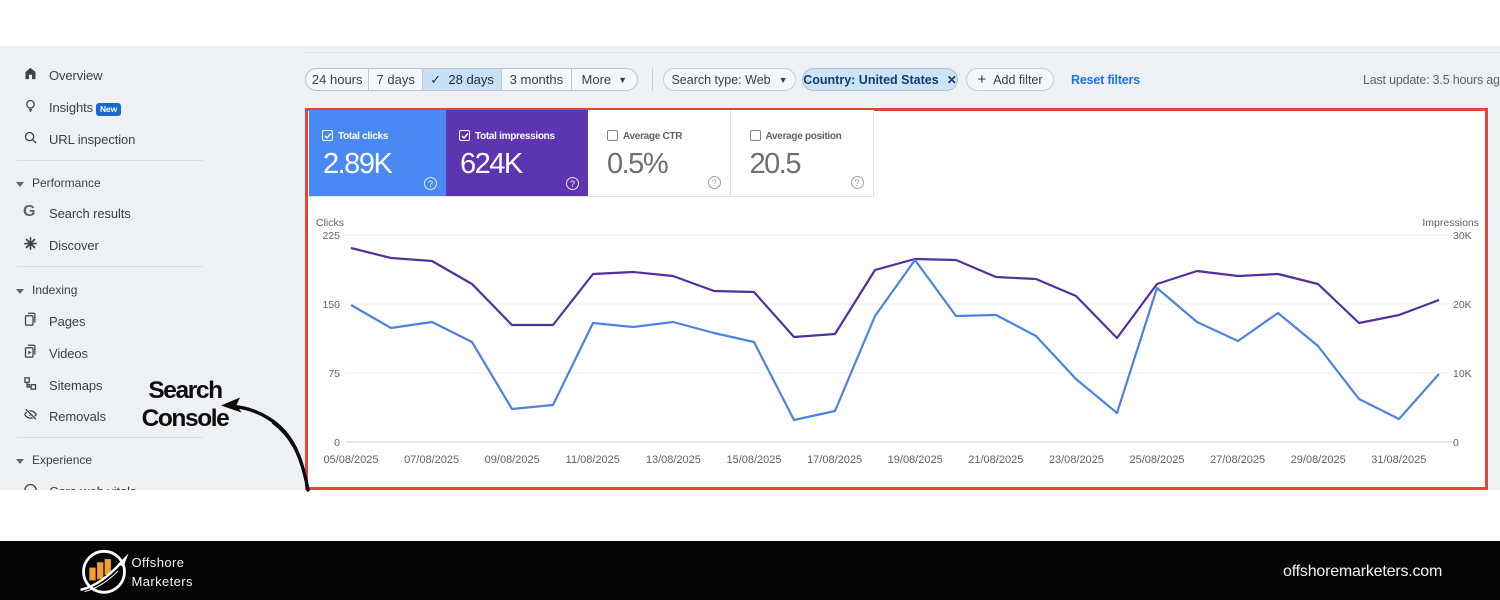 The height and width of the screenshot is (600, 1500). I want to click on svg-text: Clicks, so click(330, 223).